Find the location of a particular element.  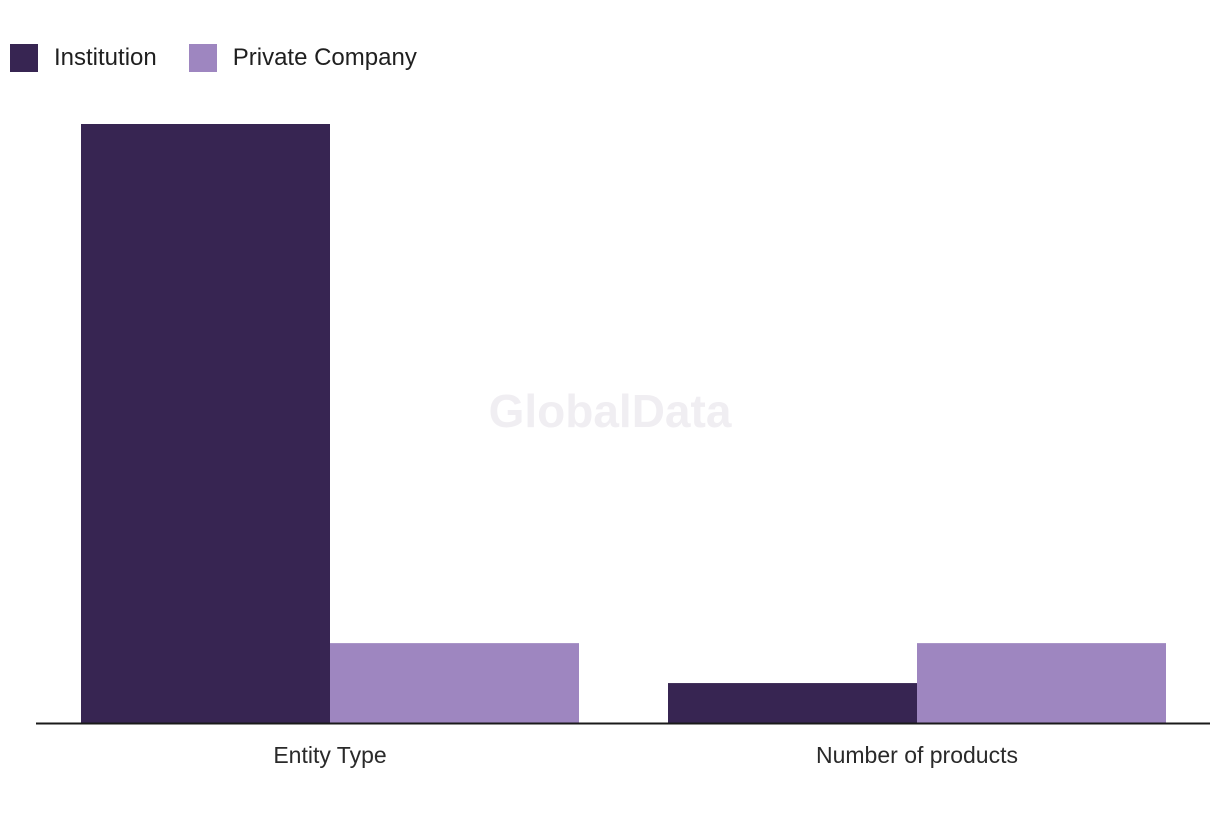

legend-item-private-company: Private Company is located at coordinates (302, 58).